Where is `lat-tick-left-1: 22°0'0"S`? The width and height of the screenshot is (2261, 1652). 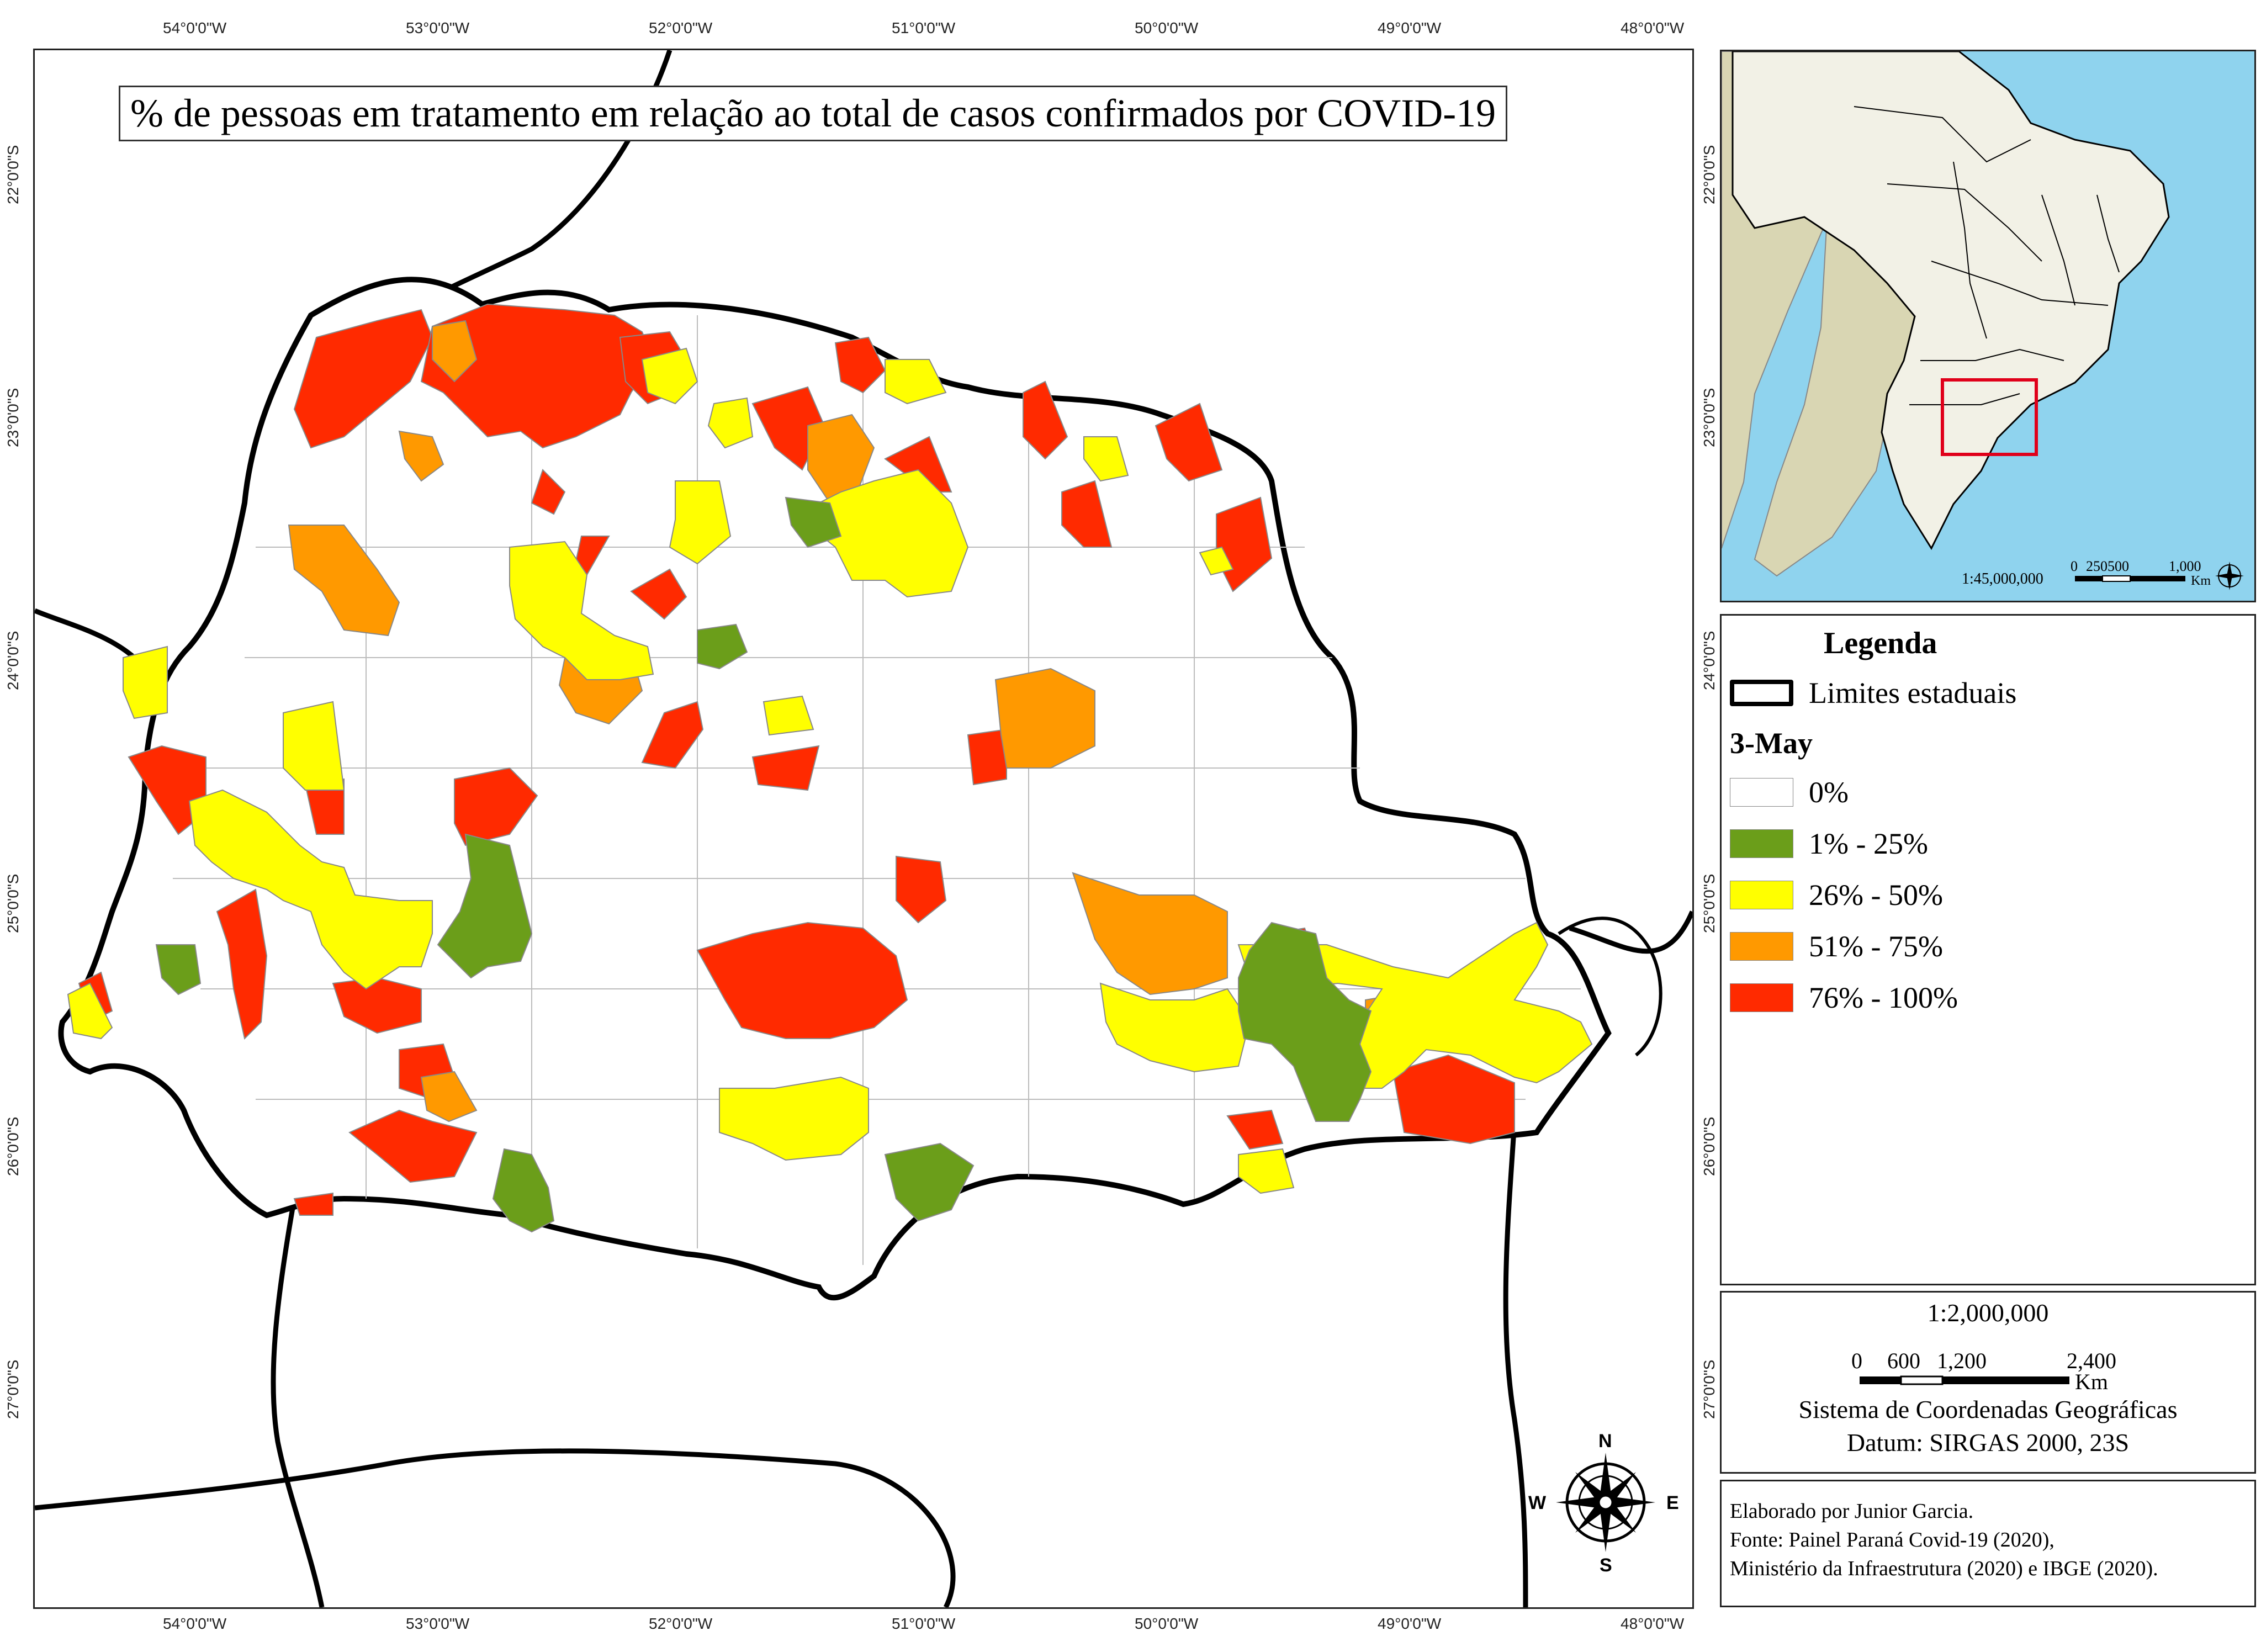 lat-tick-left-1: 22°0'0"S is located at coordinates (13, 174).